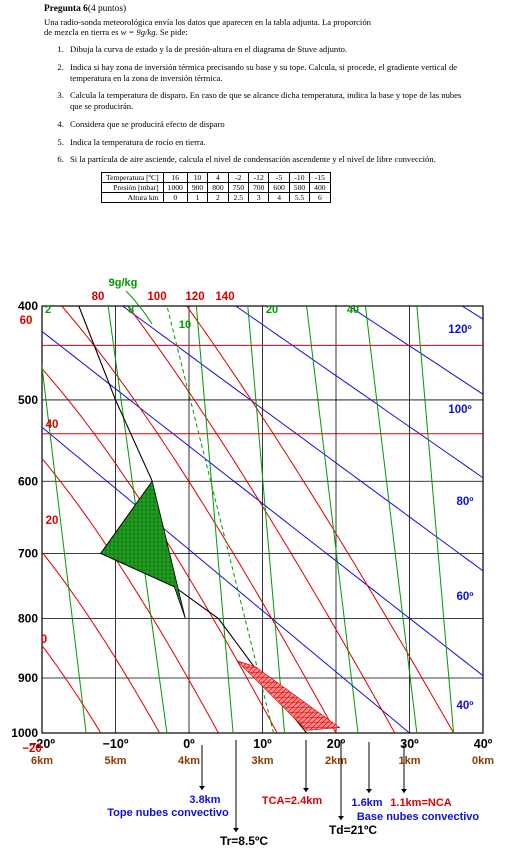 Image resolution: width=505 pixels, height=848 pixels. I want to click on moist-adiabat-label: 140, so click(224, 297).